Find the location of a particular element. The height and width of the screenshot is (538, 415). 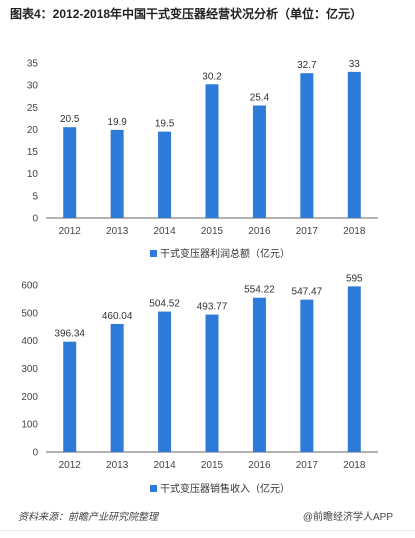

data-label: 25.4 is located at coordinates (260, 98).